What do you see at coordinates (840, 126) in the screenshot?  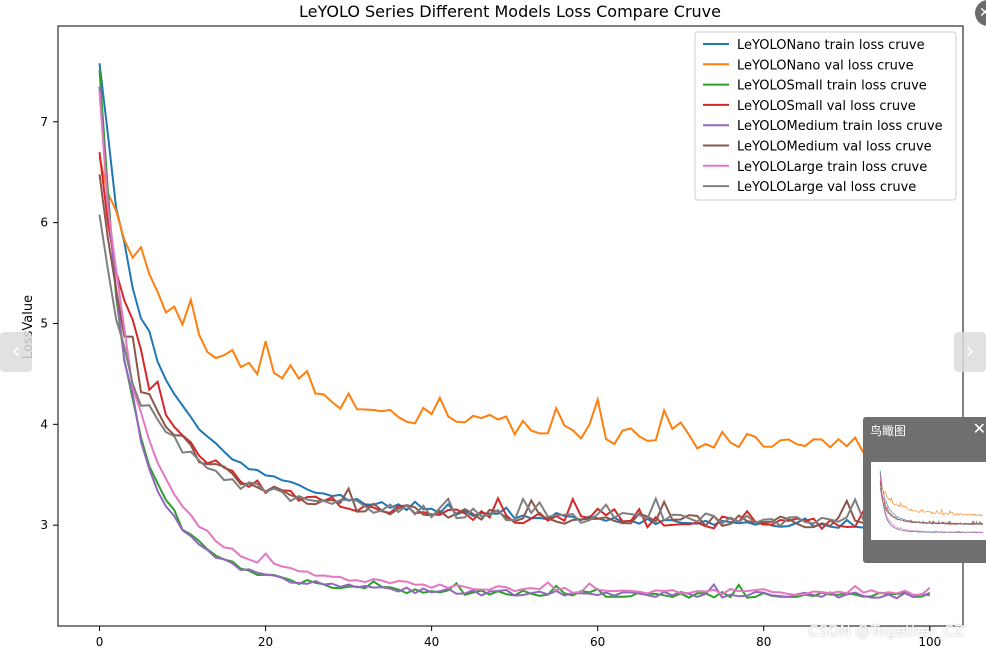 I see `legend-label: LeYOLOMedium train loss cruve` at bounding box center [840, 126].